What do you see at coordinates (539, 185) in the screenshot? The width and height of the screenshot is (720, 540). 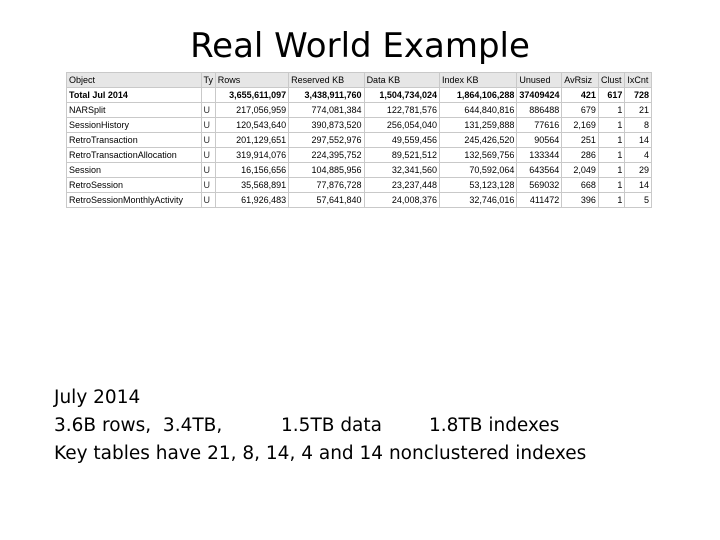 I see `table-cell: 569032` at bounding box center [539, 185].